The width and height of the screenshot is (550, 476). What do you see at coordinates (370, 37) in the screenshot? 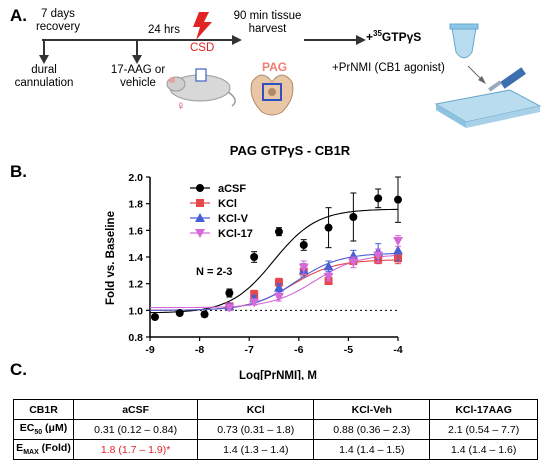
I see `gtp-prefix: +` at bounding box center [370, 37].